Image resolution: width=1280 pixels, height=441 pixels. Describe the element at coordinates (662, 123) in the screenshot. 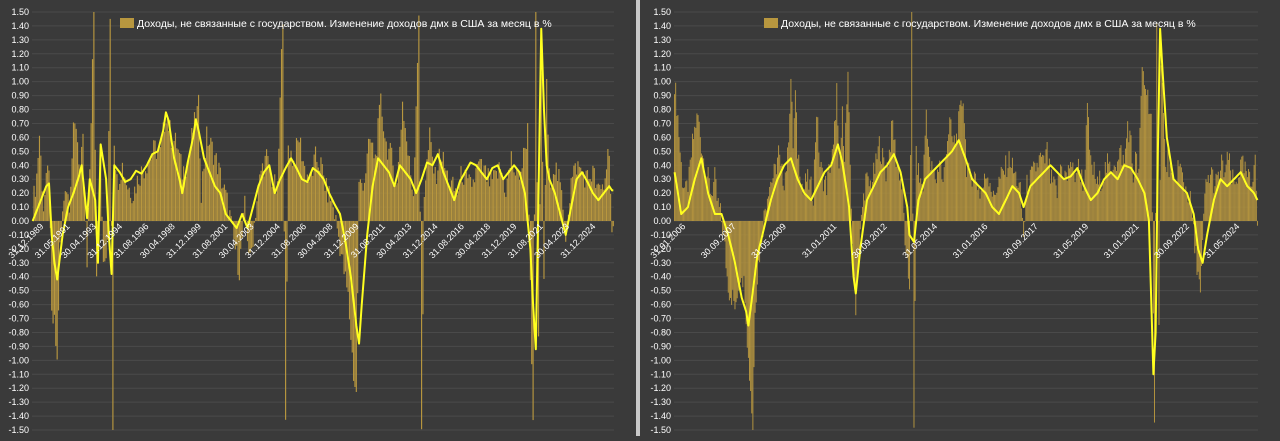

I see `y-tick-label: 0.70` at that location.